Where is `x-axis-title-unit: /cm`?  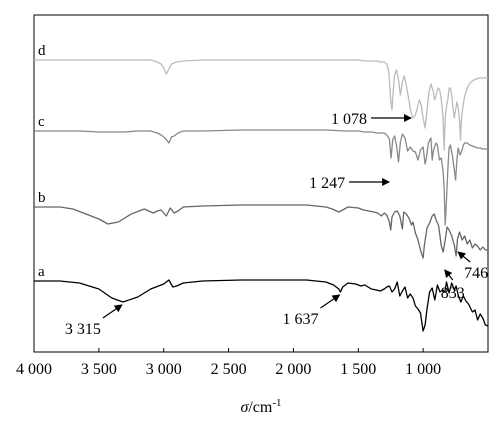 x-axis-title-unit: /cm is located at coordinates (260, 407).